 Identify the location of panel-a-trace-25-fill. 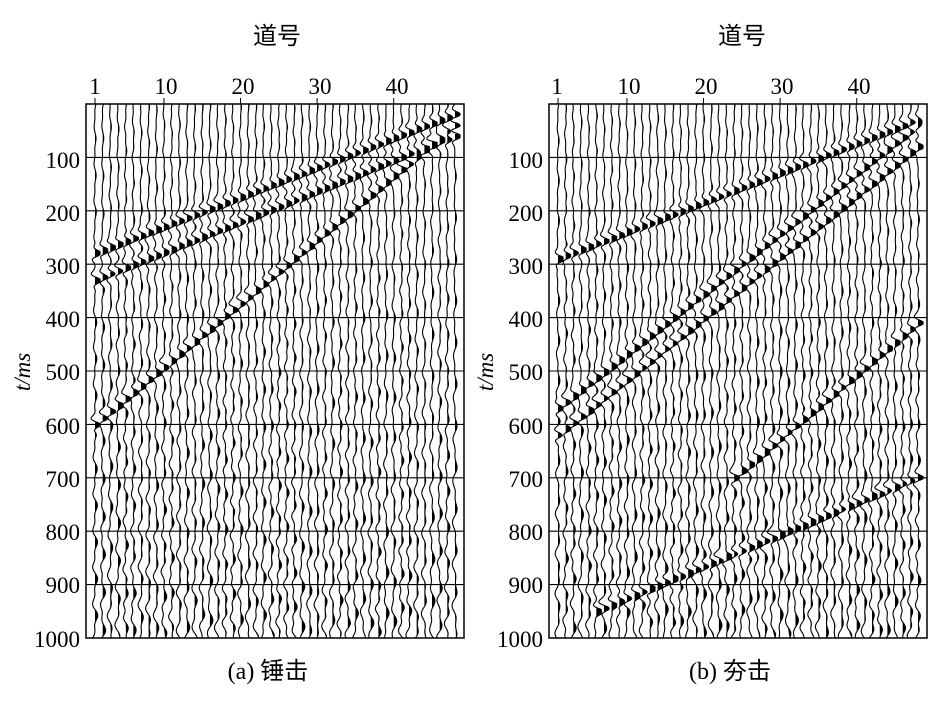
(281, 371).